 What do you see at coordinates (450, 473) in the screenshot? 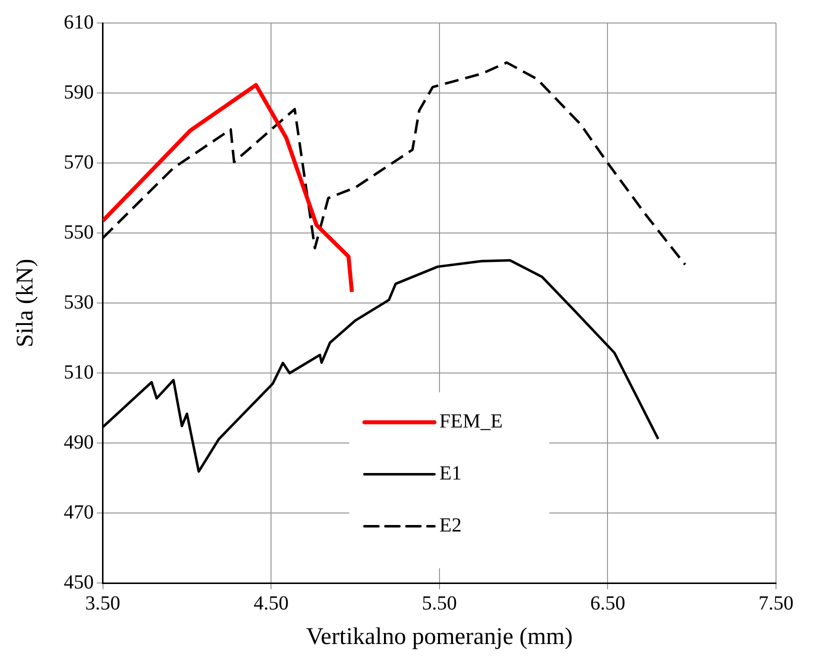
I see `legend-label: E1` at bounding box center [450, 473].